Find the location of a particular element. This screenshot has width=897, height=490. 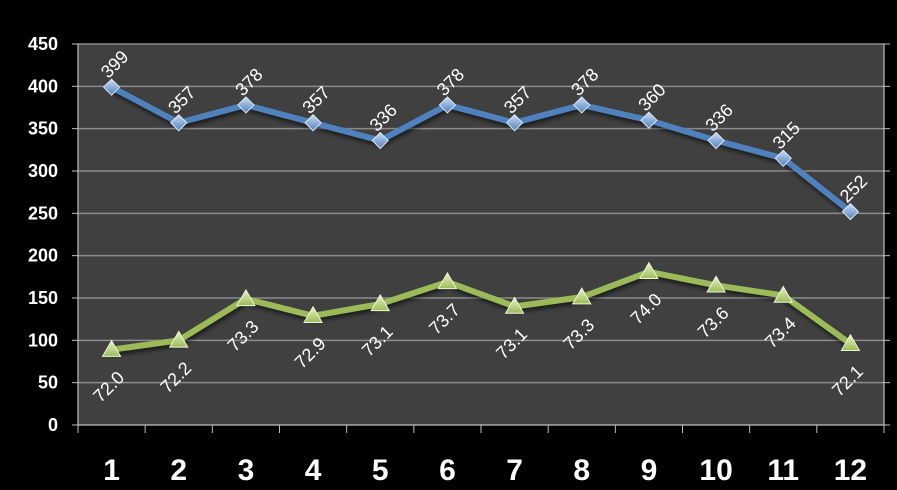

x-tick-label: 4 is located at coordinates (313, 470).